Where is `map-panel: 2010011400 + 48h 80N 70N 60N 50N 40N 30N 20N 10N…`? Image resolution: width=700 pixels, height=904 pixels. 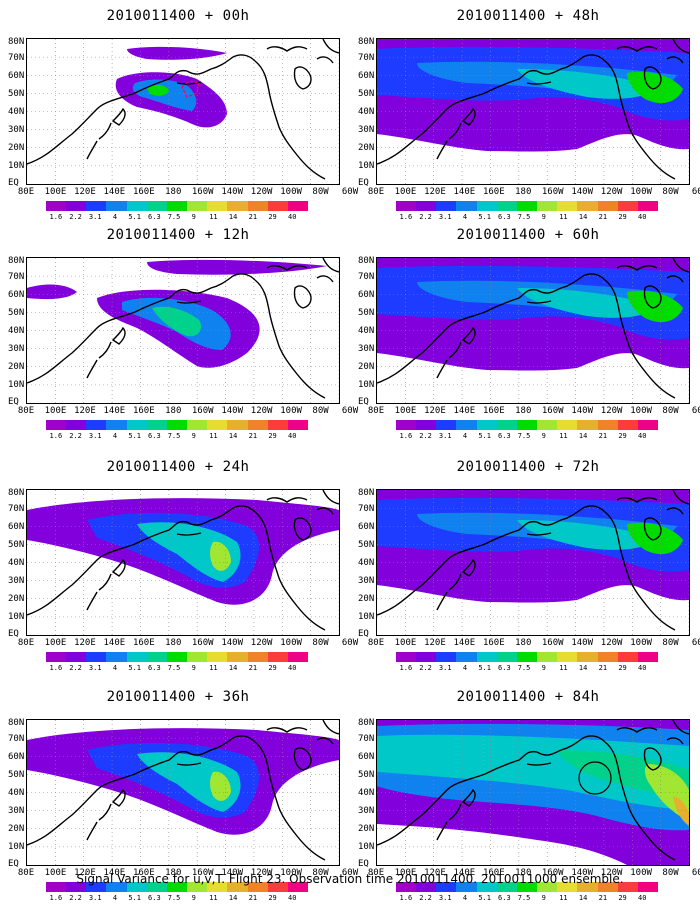
map-panel: 2010011400 + 48h 80N 70N 60N 50N 40N 30N 20N 10N… is located at coordinates (529, 115).